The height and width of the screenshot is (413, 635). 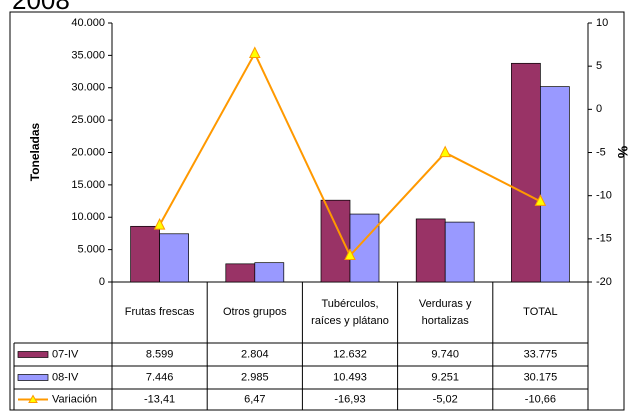 I want to click on legend-label: 07-IV, so click(x=65, y=354).